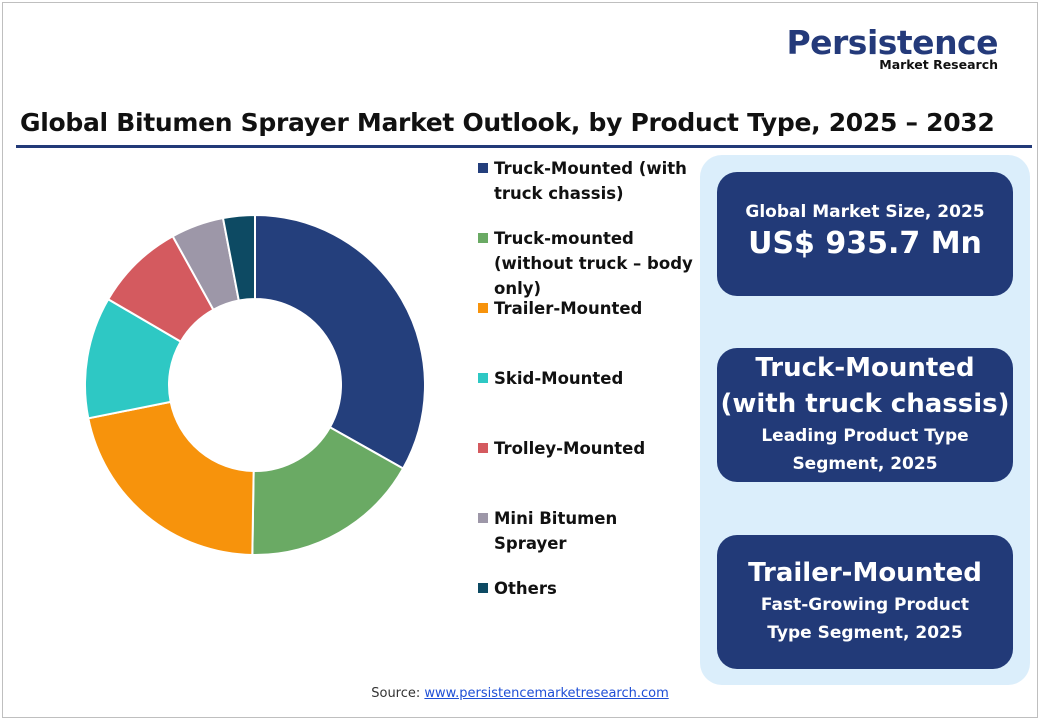  Describe the element at coordinates (559, 378) in the screenshot. I see `legend-label: Skid-Mounted` at that location.